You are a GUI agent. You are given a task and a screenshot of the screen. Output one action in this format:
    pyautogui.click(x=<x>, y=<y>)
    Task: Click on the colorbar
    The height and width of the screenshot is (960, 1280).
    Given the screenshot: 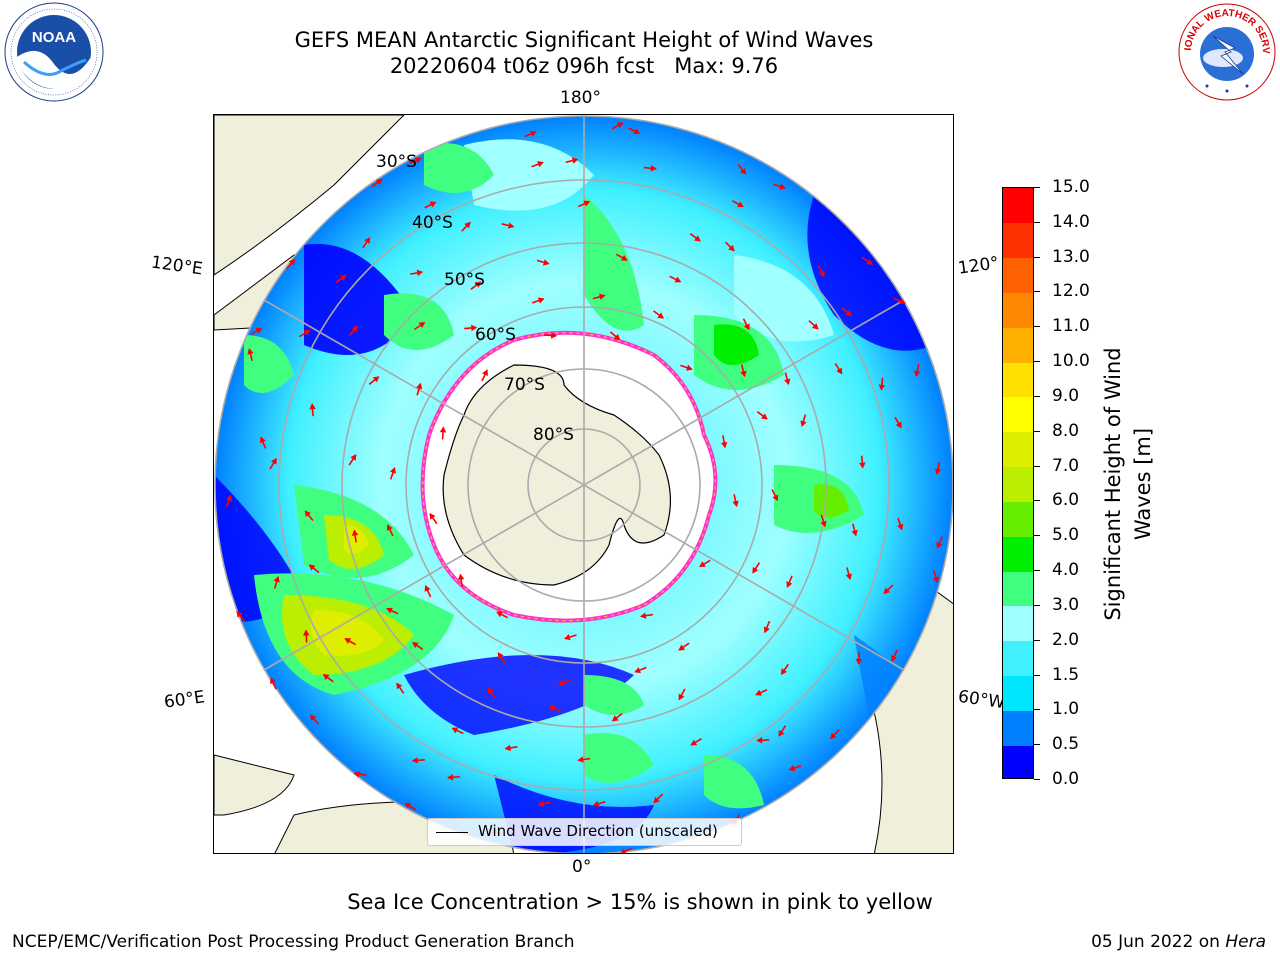 What is the action you would take?
    pyautogui.click(x=1018, y=483)
    